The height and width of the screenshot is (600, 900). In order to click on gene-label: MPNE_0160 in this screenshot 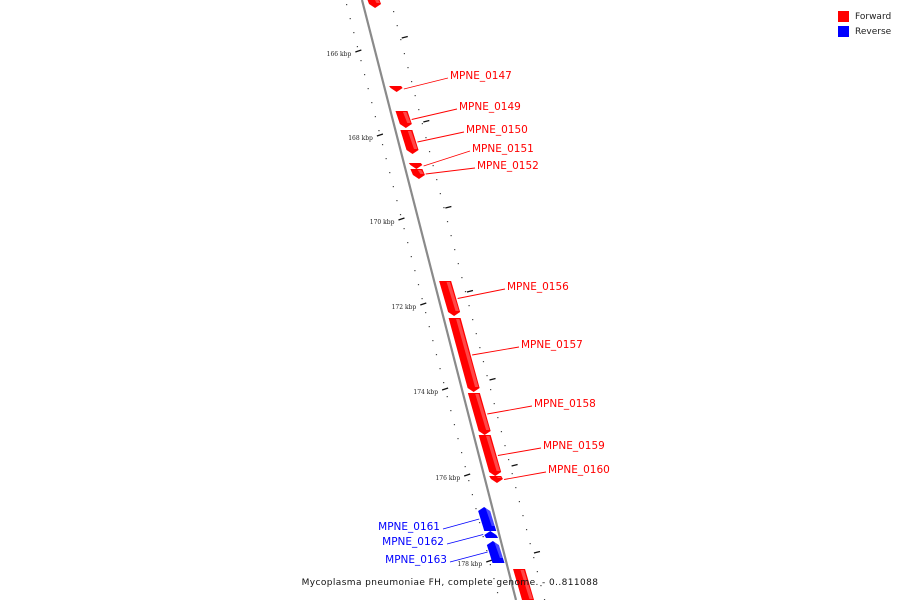, I will do `click(579, 470)`.